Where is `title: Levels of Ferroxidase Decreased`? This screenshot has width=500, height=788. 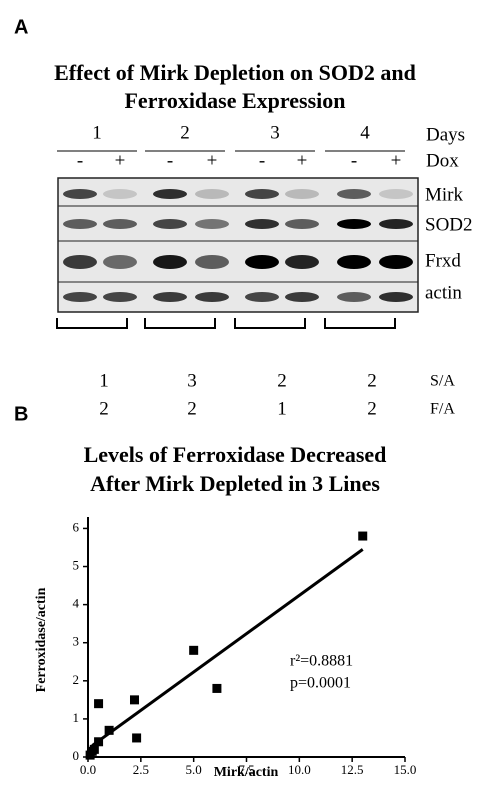 title: Levels of Ferroxidase Decreased is located at coordinates (235, 454).